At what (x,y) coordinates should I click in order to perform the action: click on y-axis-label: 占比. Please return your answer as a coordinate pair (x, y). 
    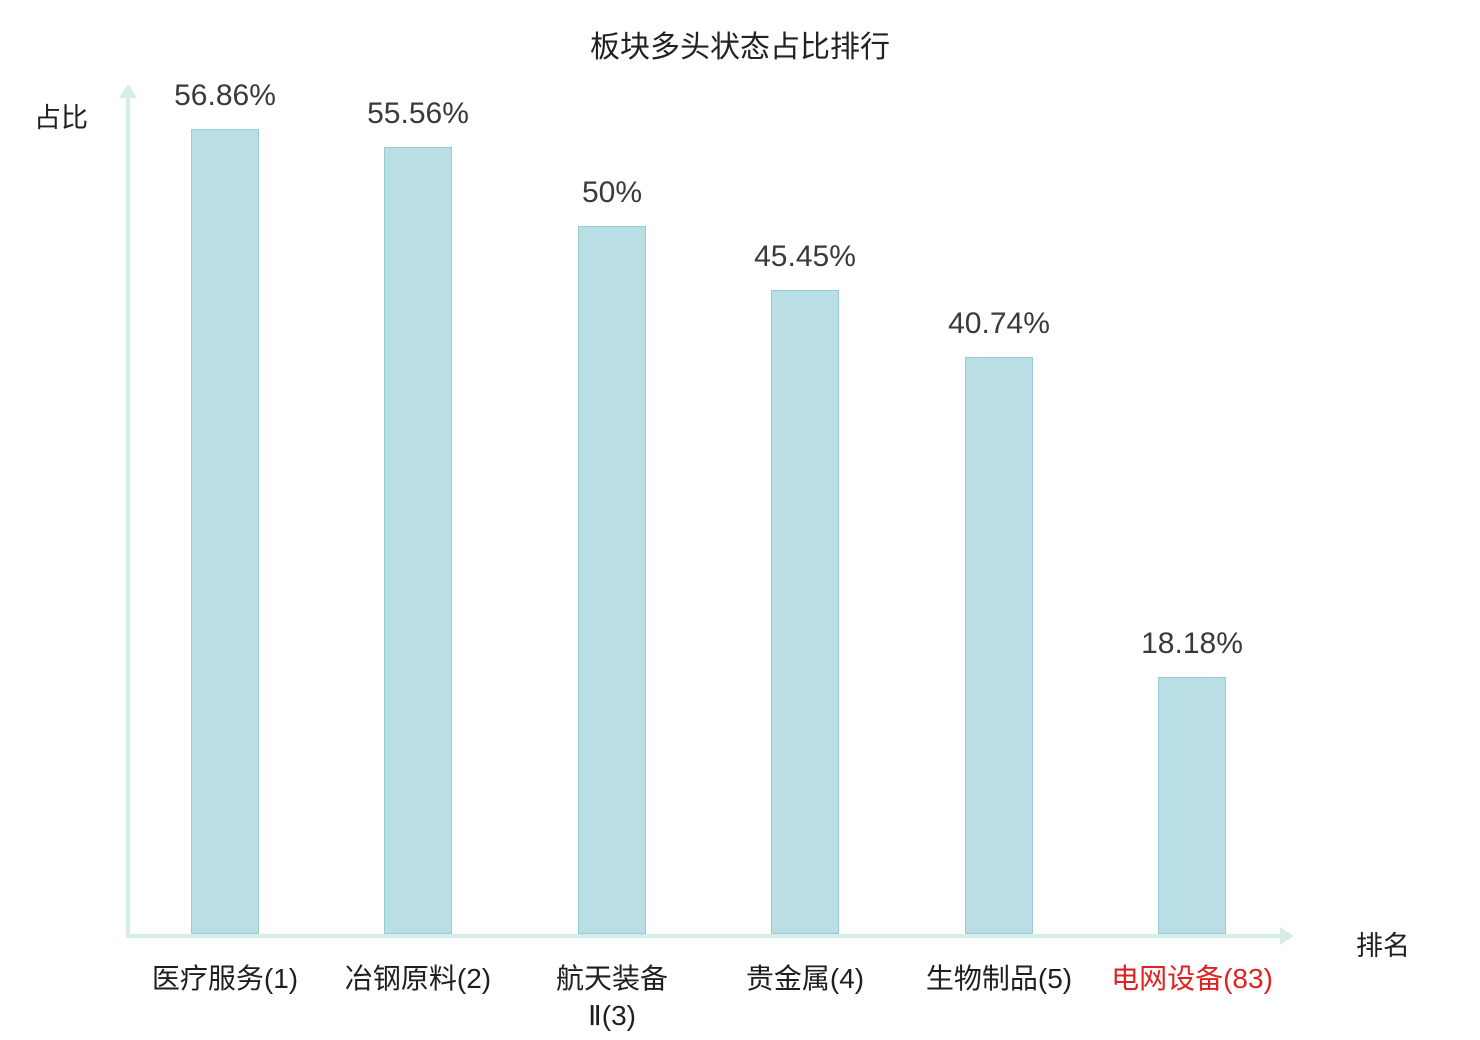
    Looking at the image, I should click on (61, 118).